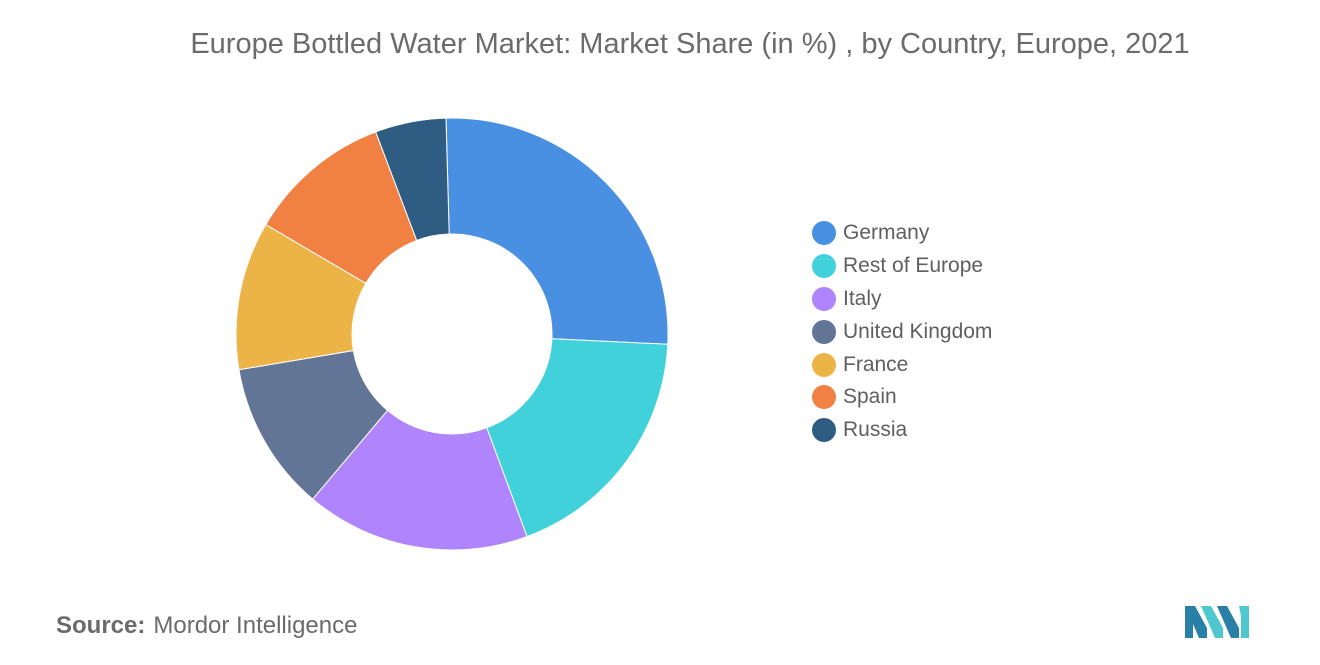 The width and height of the screenshot is (1320, 665). I want to click on legend-swatch-spain, so click(824, 397).